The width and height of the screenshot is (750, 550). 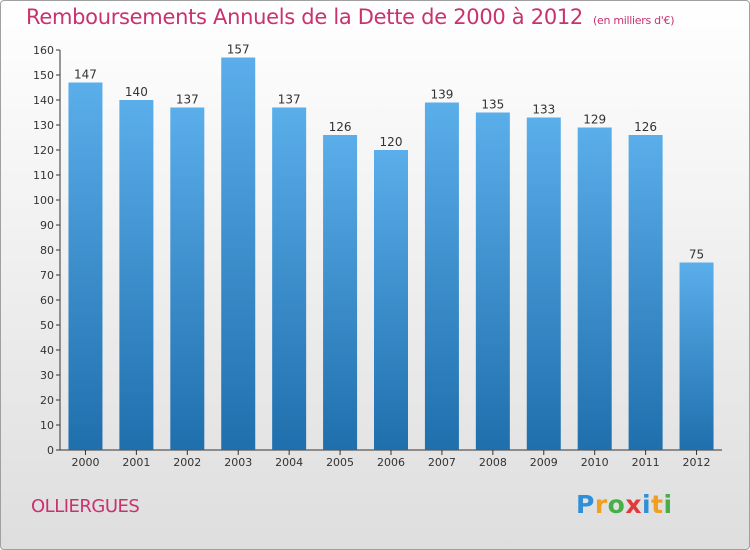 I want to click on y-tick-label: 80, so click(x=47, y=250).